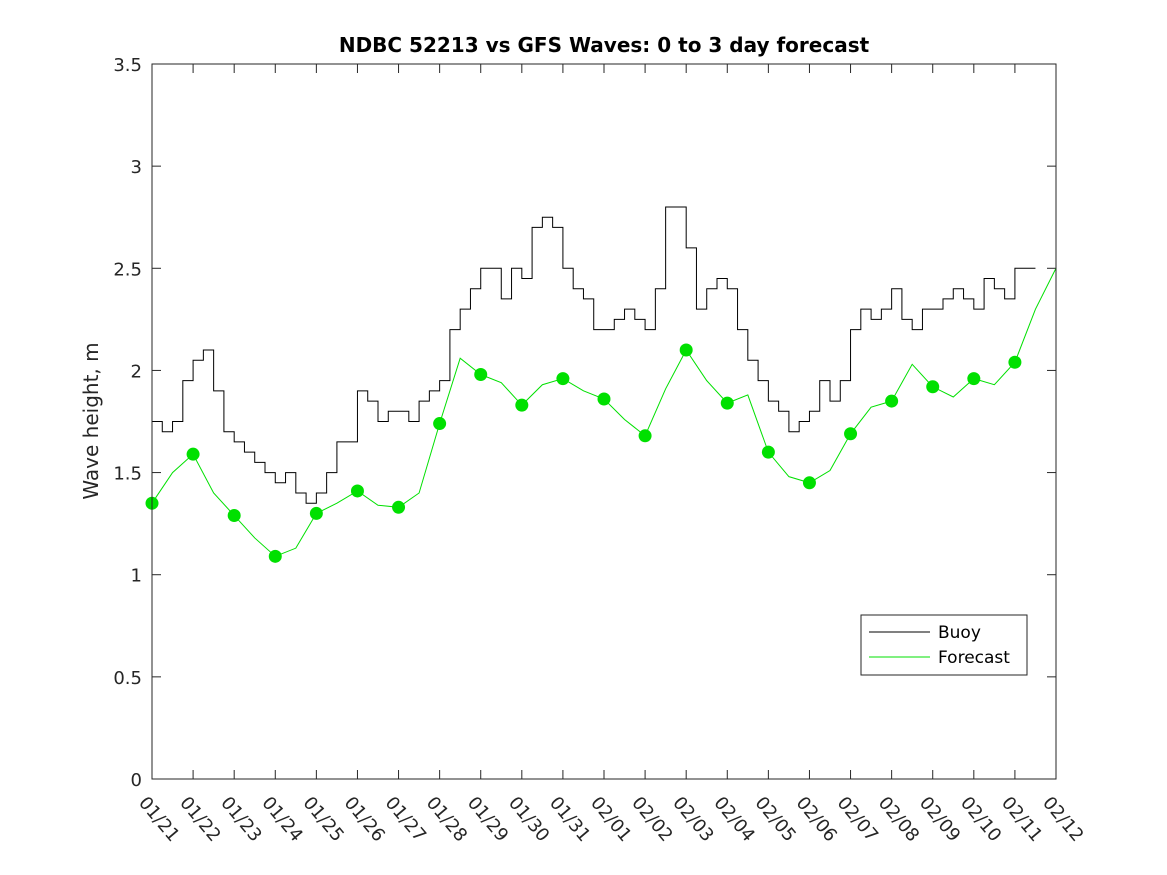  I want to click on x-tick-label: 02/12, so click(1062, 819).